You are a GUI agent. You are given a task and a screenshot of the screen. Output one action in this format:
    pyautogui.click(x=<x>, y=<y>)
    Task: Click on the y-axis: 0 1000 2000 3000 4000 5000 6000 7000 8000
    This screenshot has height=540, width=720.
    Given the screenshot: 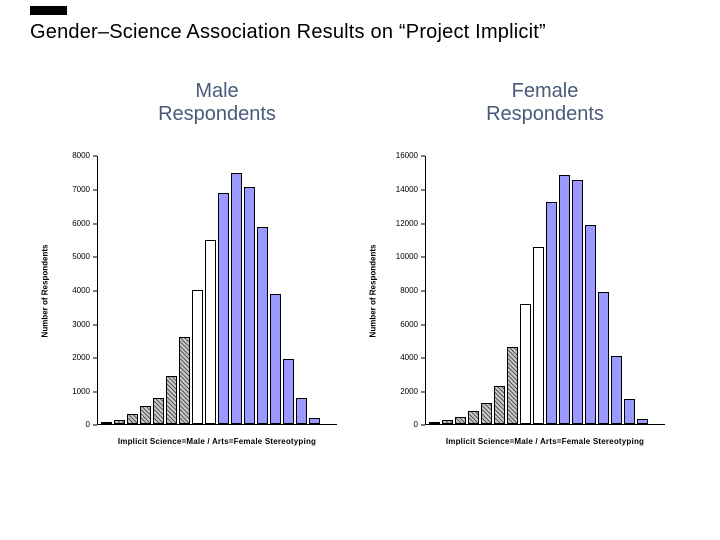 What is the action you would take?
    pyautogui.click(x=75, y=290)
    